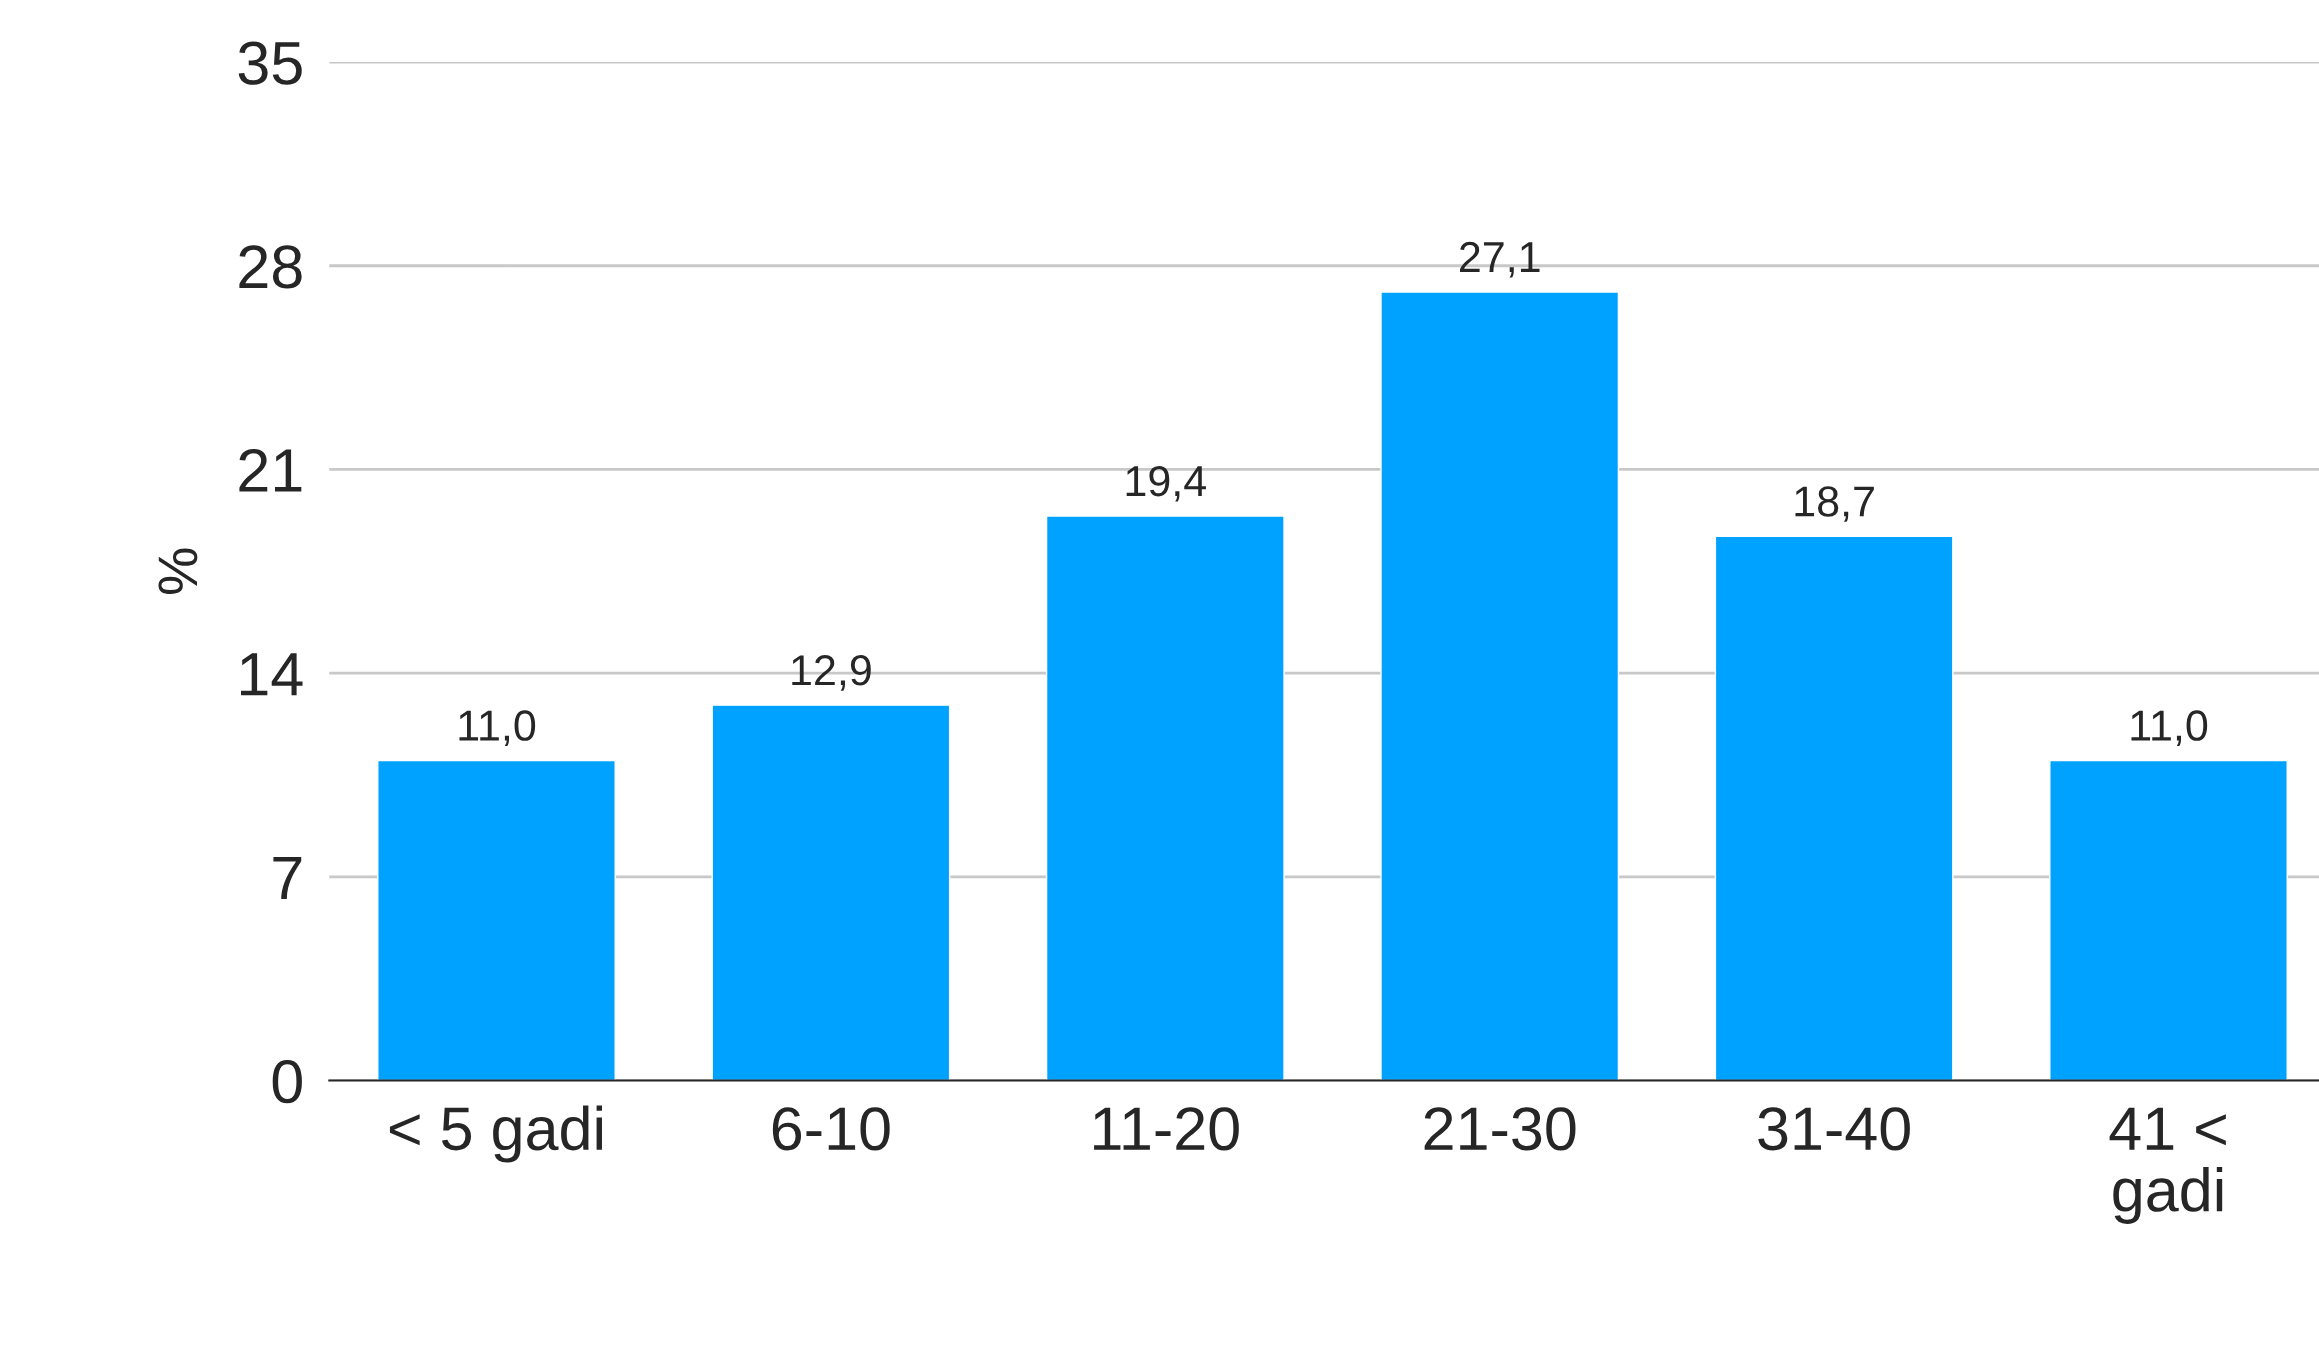 This screenshot has height=1349, width=2319. Describe the element at coordinates (287, 877) in the screenshot. I see `y-tick-label: 7` at that location.